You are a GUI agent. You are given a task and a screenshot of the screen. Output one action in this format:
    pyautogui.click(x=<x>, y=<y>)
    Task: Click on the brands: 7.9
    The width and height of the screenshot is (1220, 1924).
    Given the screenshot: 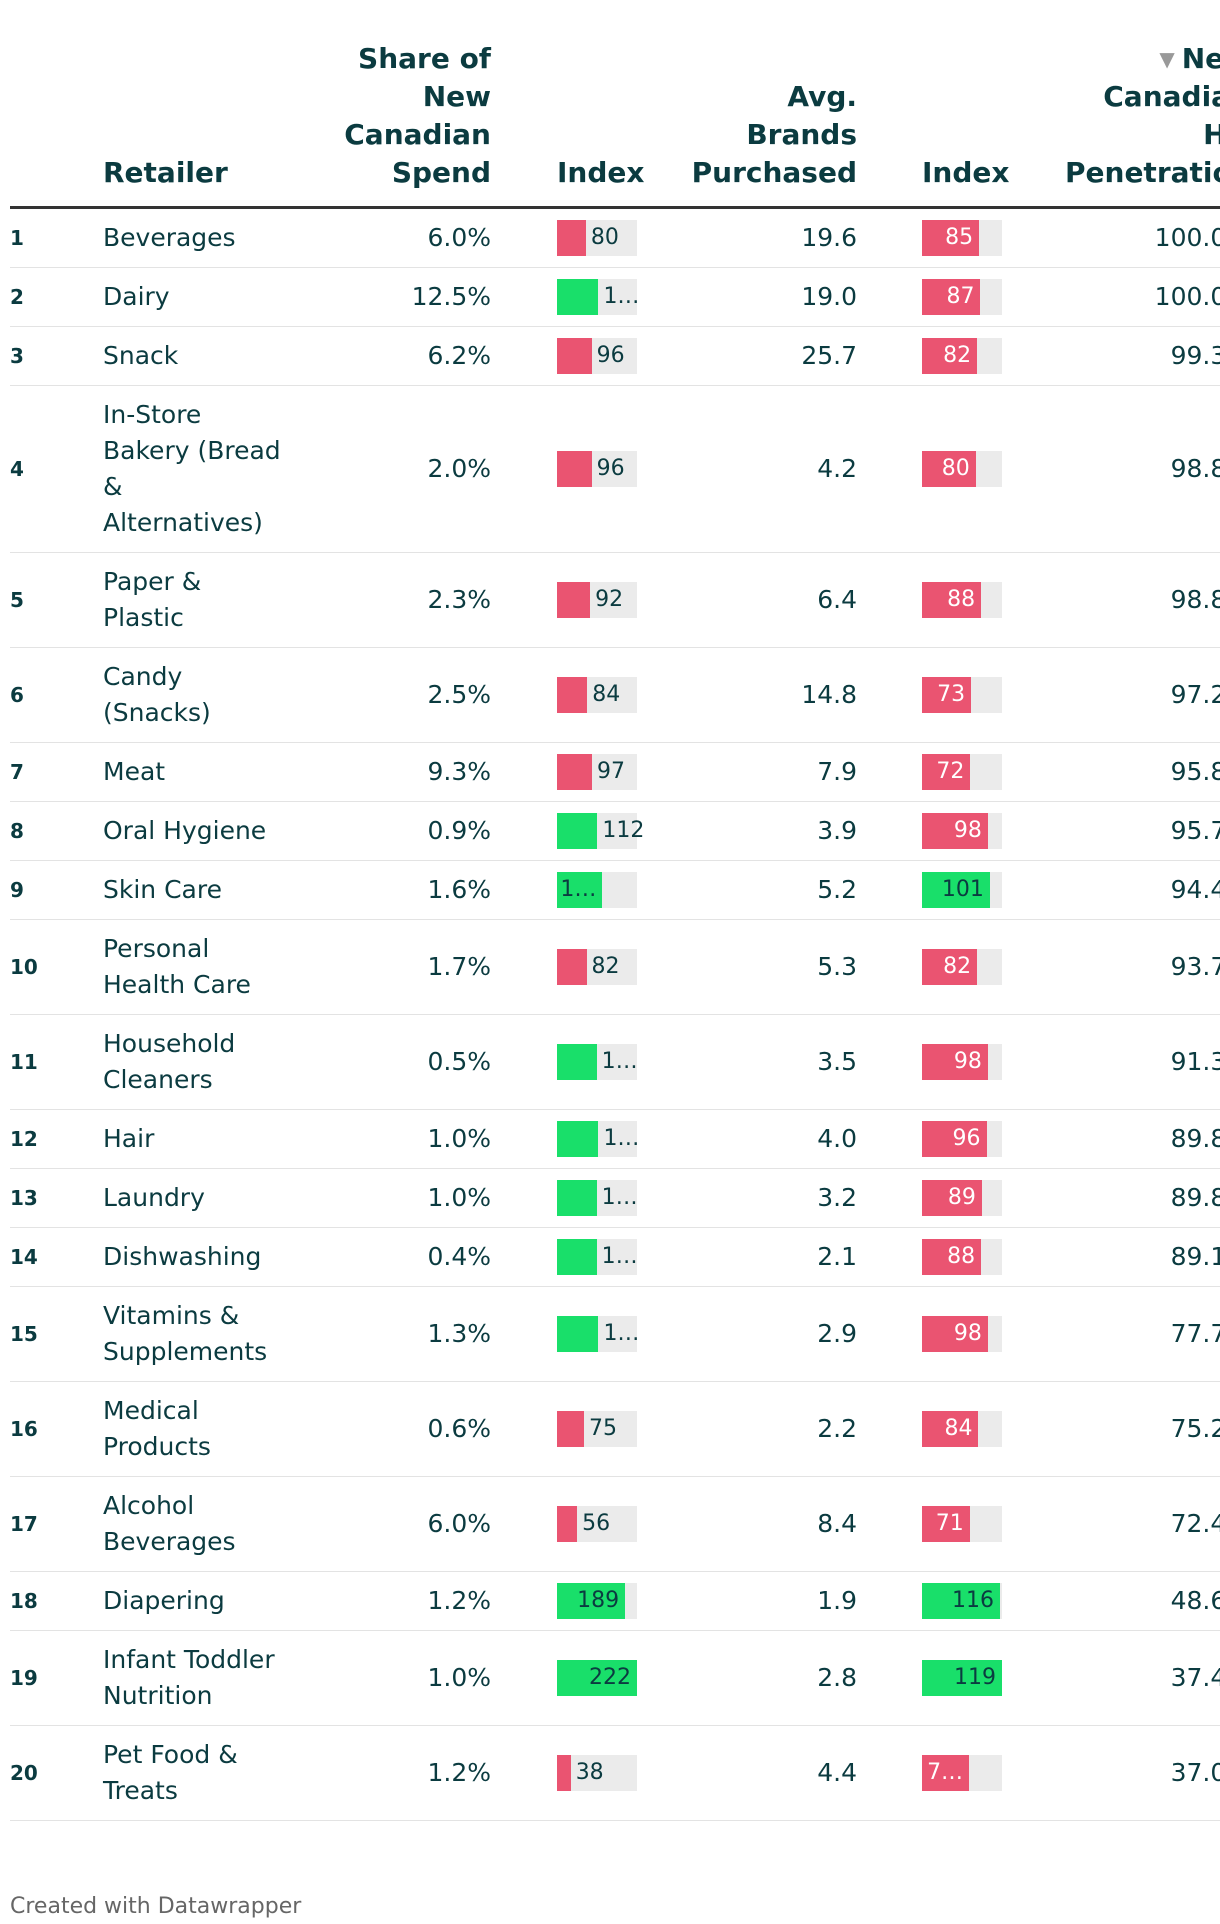 What is the action you would take?
    pyautogui.click(x=747, y=772)
    